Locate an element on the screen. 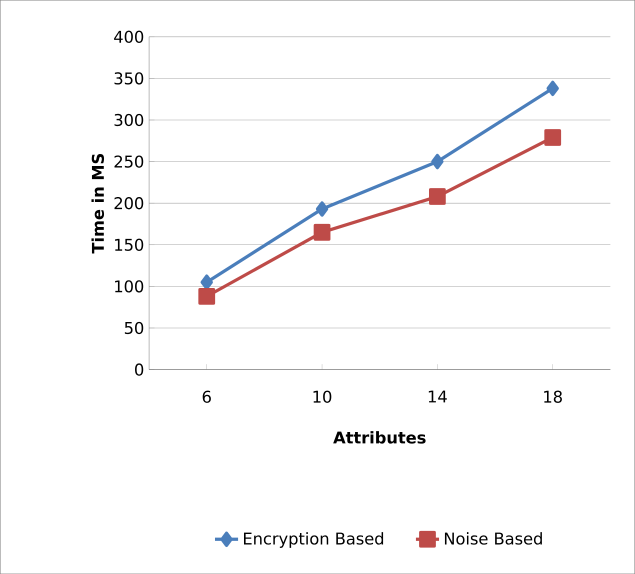 The width and height of the screenshot is (635, 574). y-tick-label: 200 is located at coordinates (129, 203).